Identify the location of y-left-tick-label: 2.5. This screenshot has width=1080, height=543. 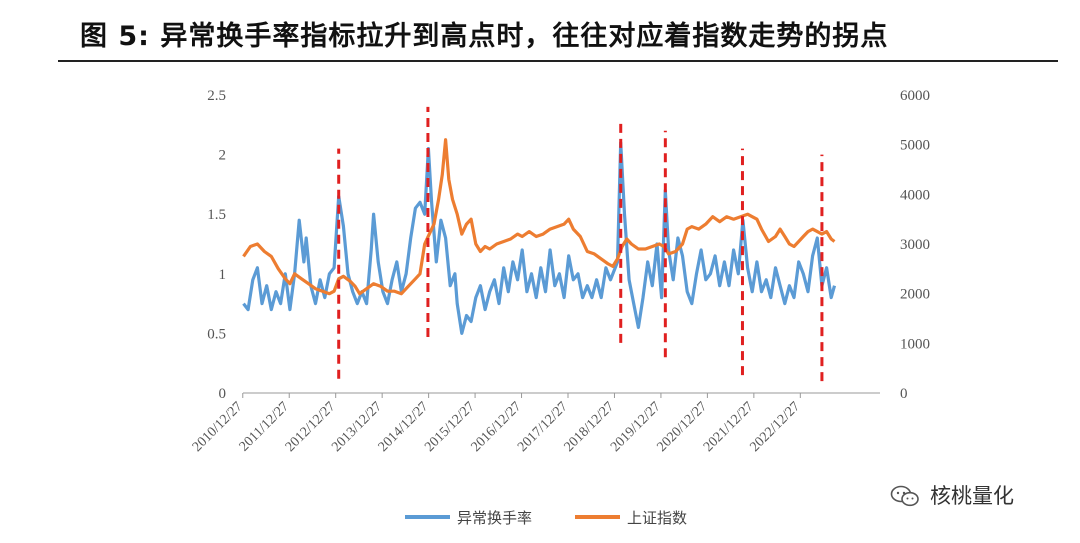
(216, 96).